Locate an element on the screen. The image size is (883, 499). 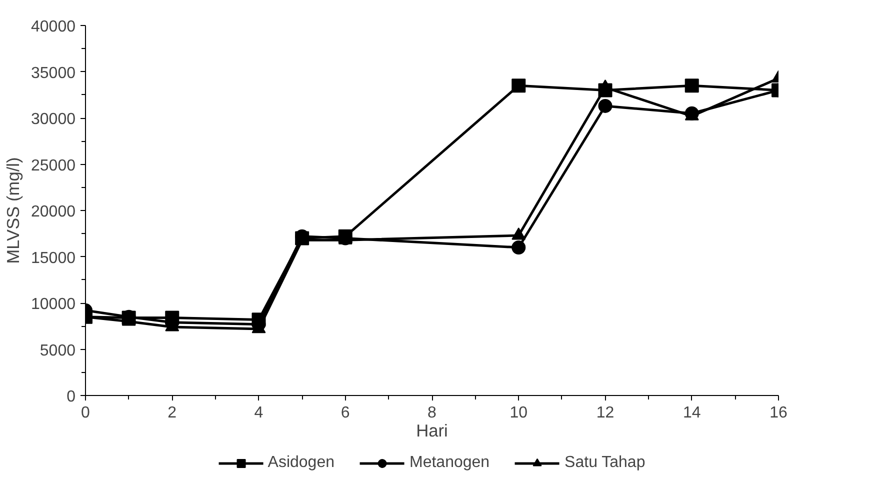
y-tick-label: 25000 is located at coordinates (53, 165).